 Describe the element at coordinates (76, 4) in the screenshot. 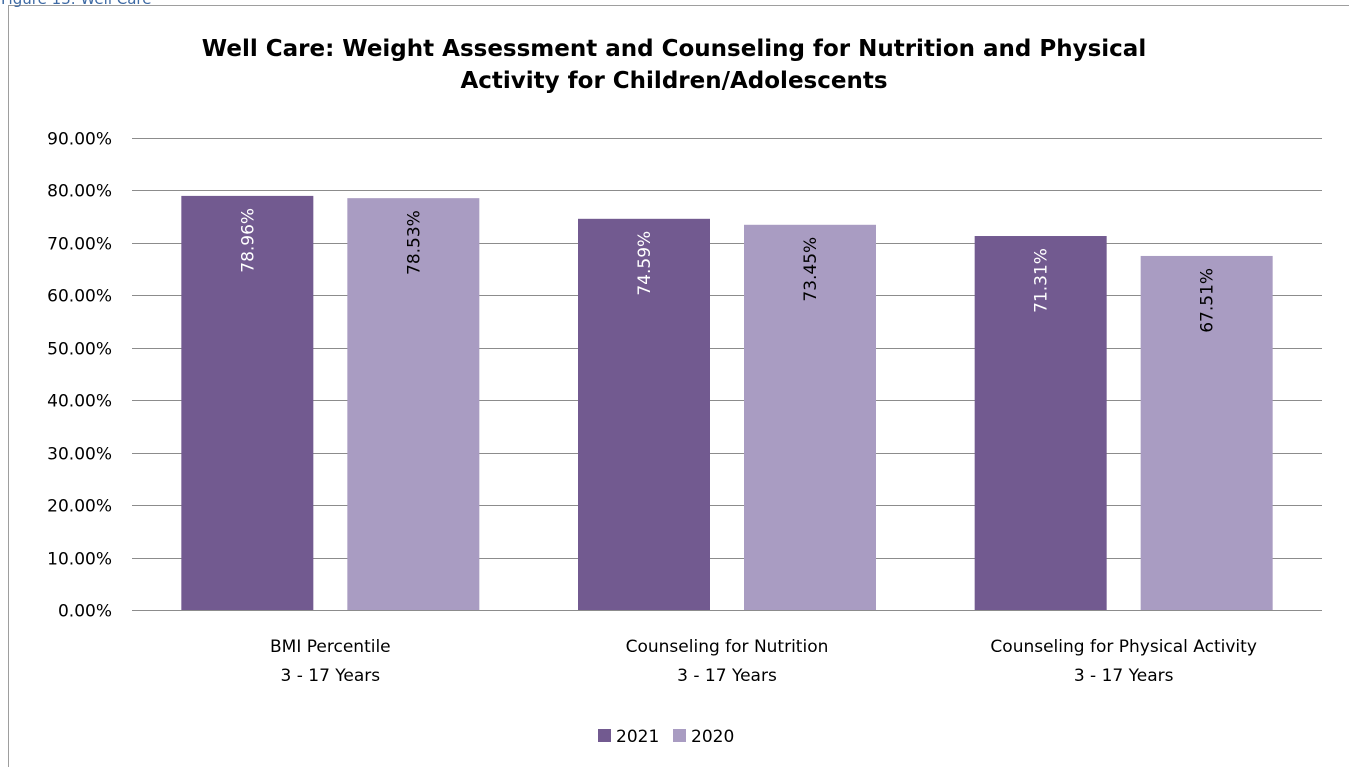

I see `figure-caption: Figure 13: Well Care` at that location.